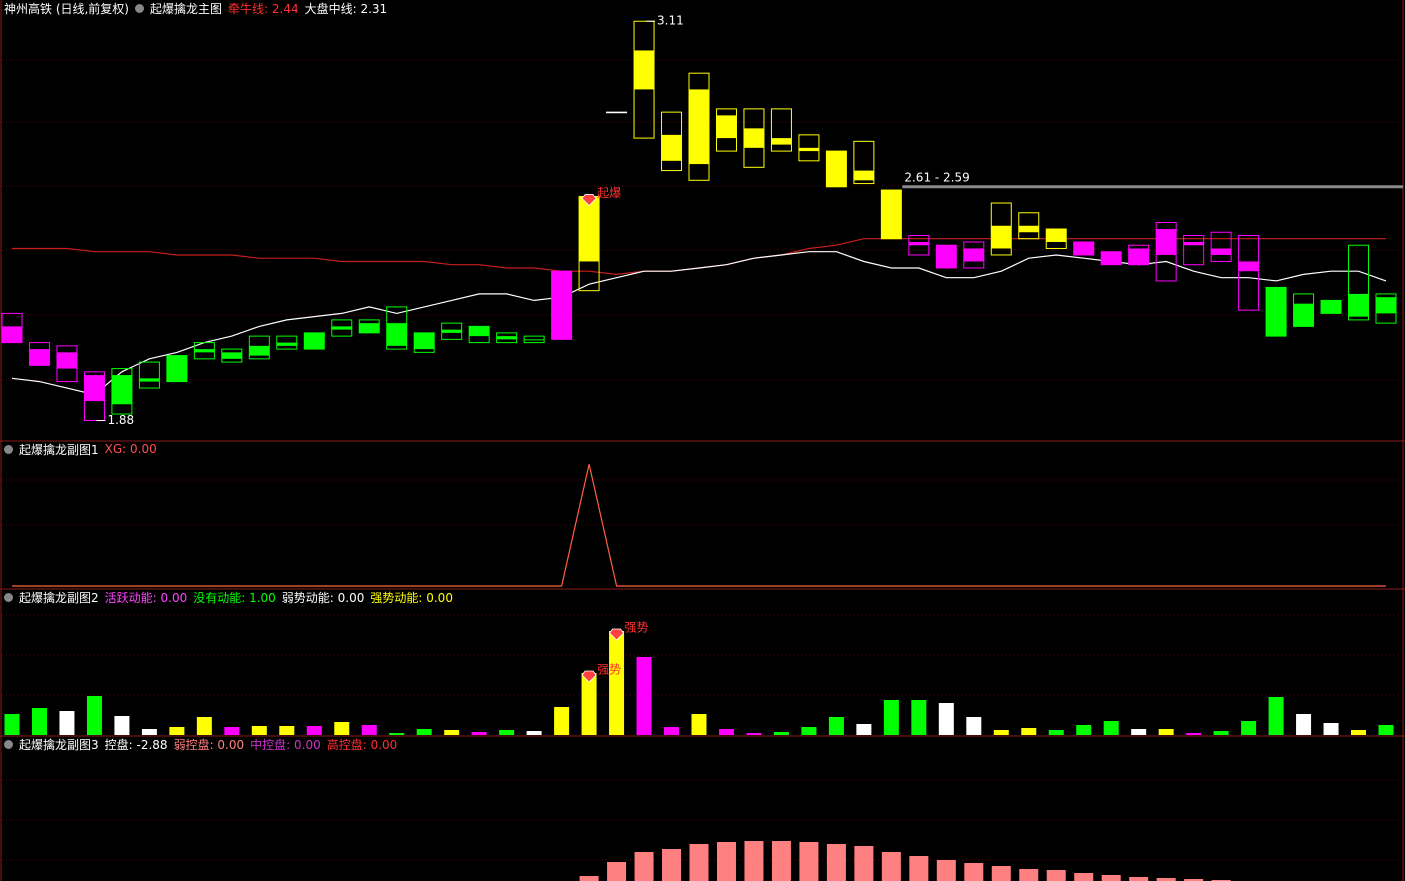 The image size is (1405, 881). What do you see at coordinates (66, 8) in the screenshot?
I see `security-name: 神州高铁 (日线,前复权)` at bounding box center [66, 8].